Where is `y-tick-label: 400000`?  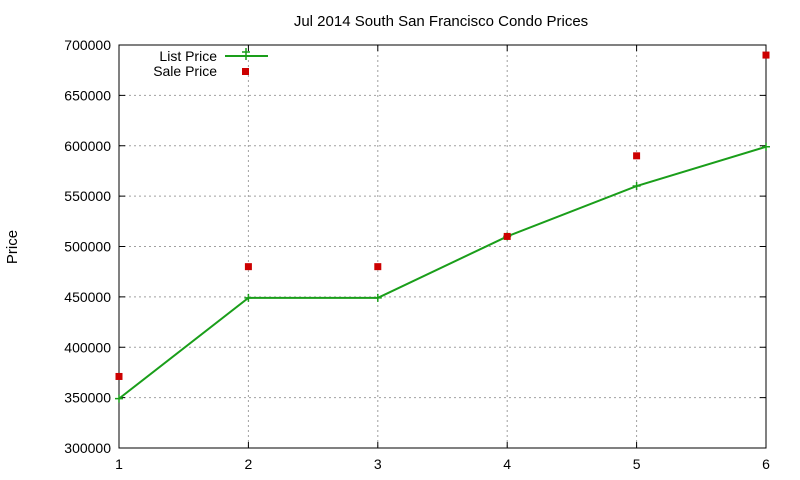
y-tick-label: 400000 is located at coordinates (87, 347).